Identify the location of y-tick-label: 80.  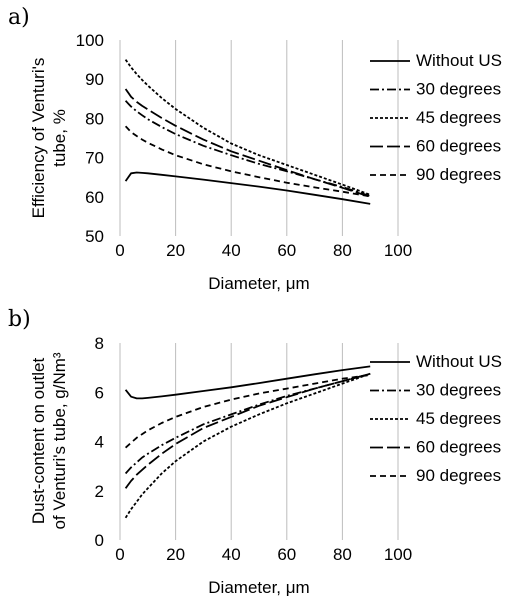
(94, 118).